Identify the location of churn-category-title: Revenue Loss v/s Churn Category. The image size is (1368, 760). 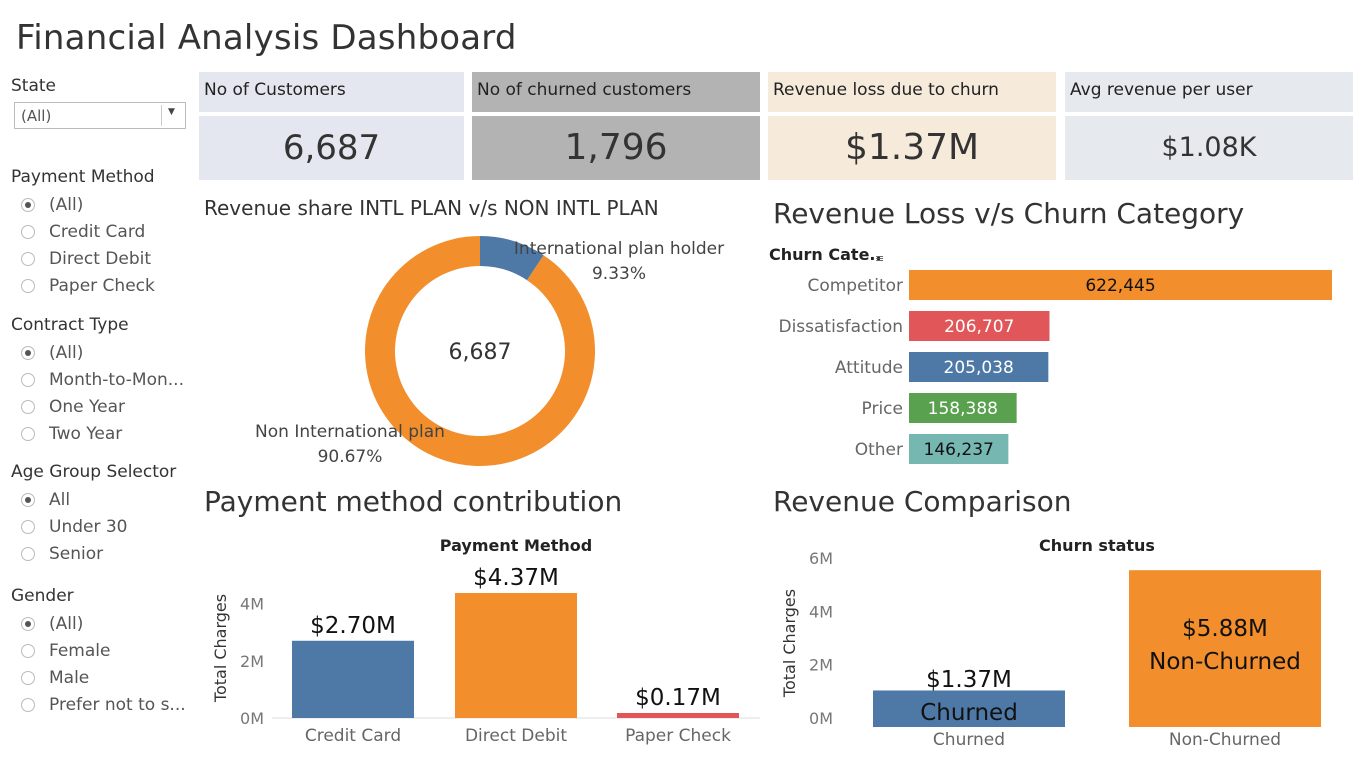
(1009, 213).